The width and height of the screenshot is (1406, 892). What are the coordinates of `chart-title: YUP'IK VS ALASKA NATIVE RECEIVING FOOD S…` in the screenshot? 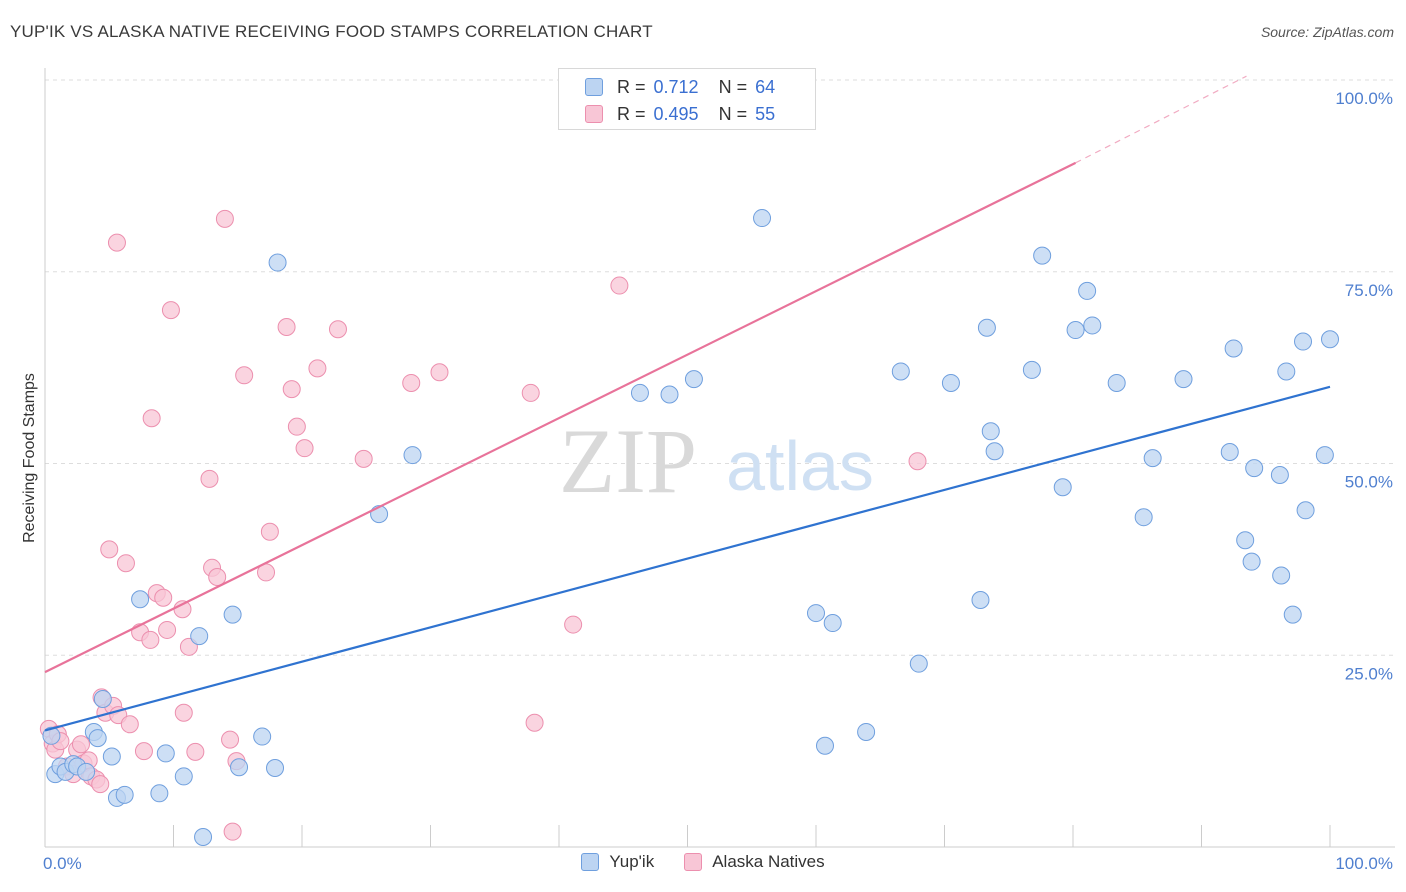 It's located at (331, 31).